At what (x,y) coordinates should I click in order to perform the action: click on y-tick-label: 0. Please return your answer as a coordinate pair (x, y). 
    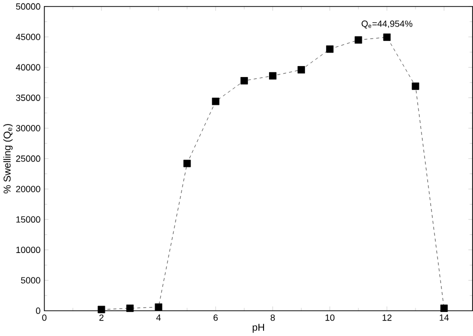
    Looking at the image, I should click on (38, 311).